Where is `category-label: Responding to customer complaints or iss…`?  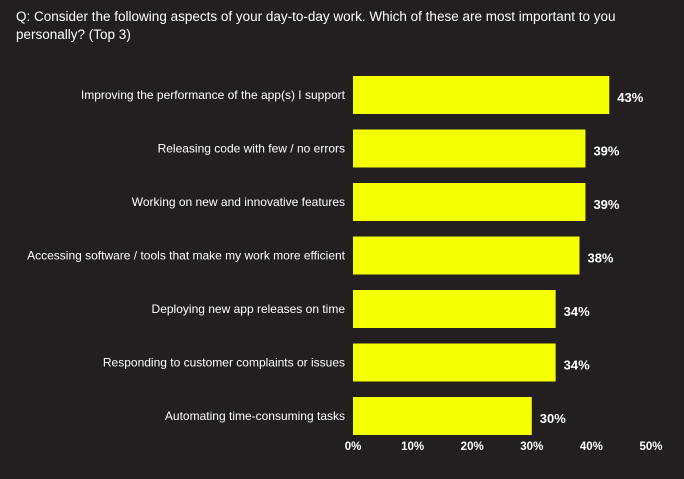
category-label: Responding to customer complaints or iss… is located at coordinates (224, 363).